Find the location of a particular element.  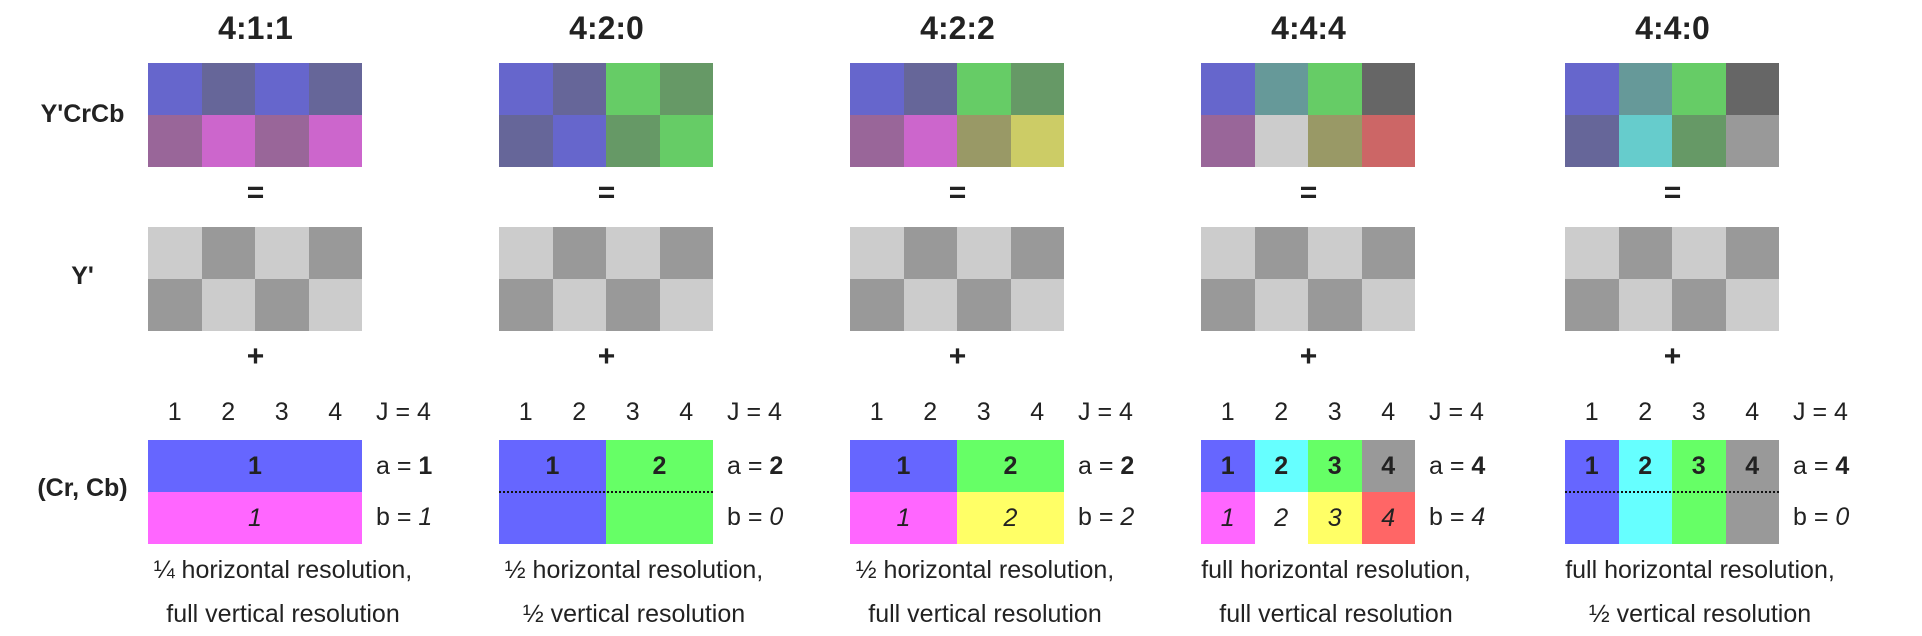

row-label-luma: Y' is located at coordinates (82, 276).